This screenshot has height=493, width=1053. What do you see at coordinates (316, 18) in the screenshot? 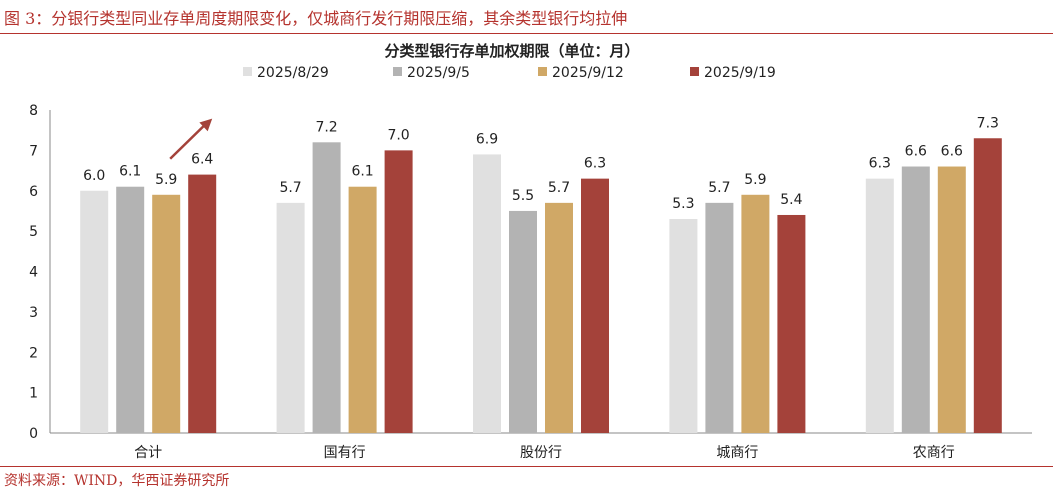
I see `figure-title: 图 3：分银行类型同业存单周度期限变化，仅城商行发行期限压缩，其余类型银行均拉伸` at bounding box center [316, 18].